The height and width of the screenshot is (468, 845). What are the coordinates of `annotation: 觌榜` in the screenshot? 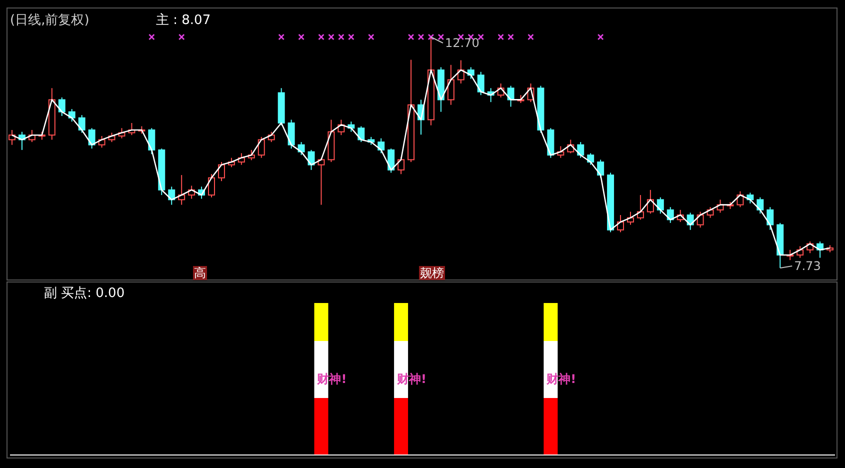 It's located at (432, 273).